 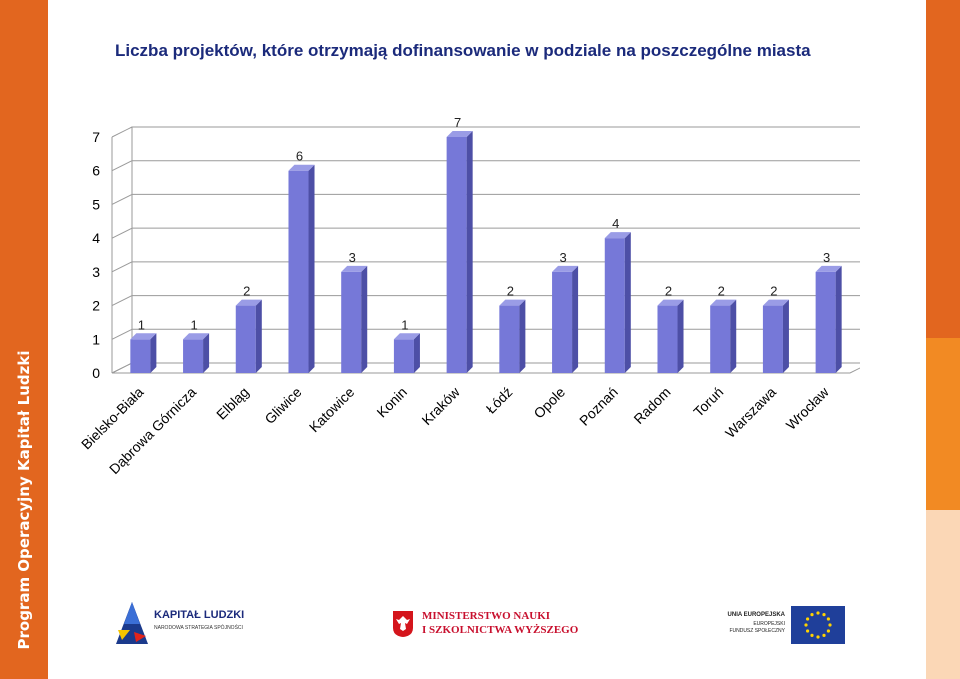 What do you see at coordinates (549, 403) in the screenshot?
I see `x-tick-label: Opole` at bounding box center [549, 403].